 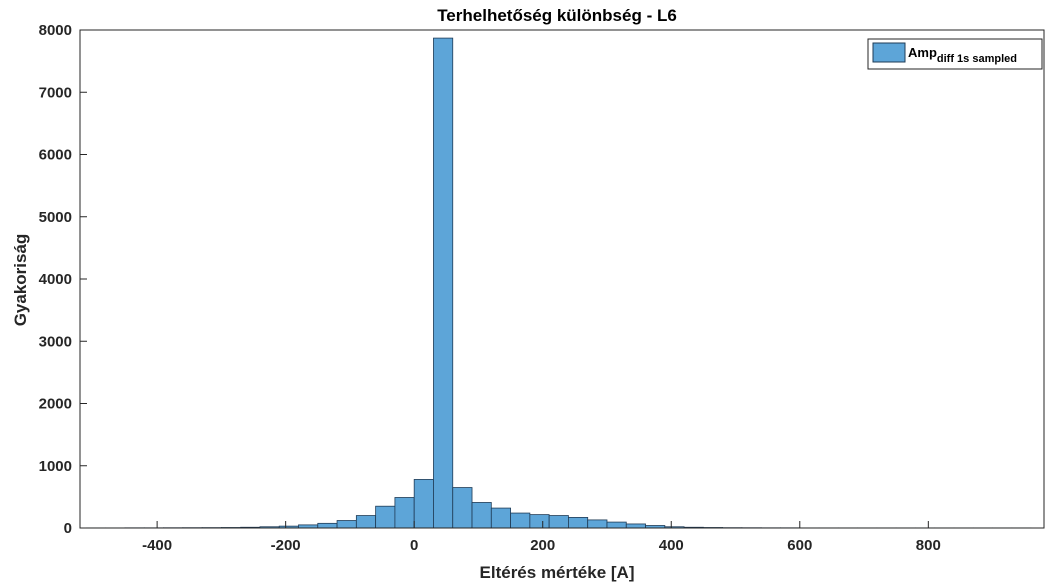 I want to click on y-axis-ticks: 0 1000 2000 3000 4000 5000 6000 7000 8000, so click(x=63, y=279).